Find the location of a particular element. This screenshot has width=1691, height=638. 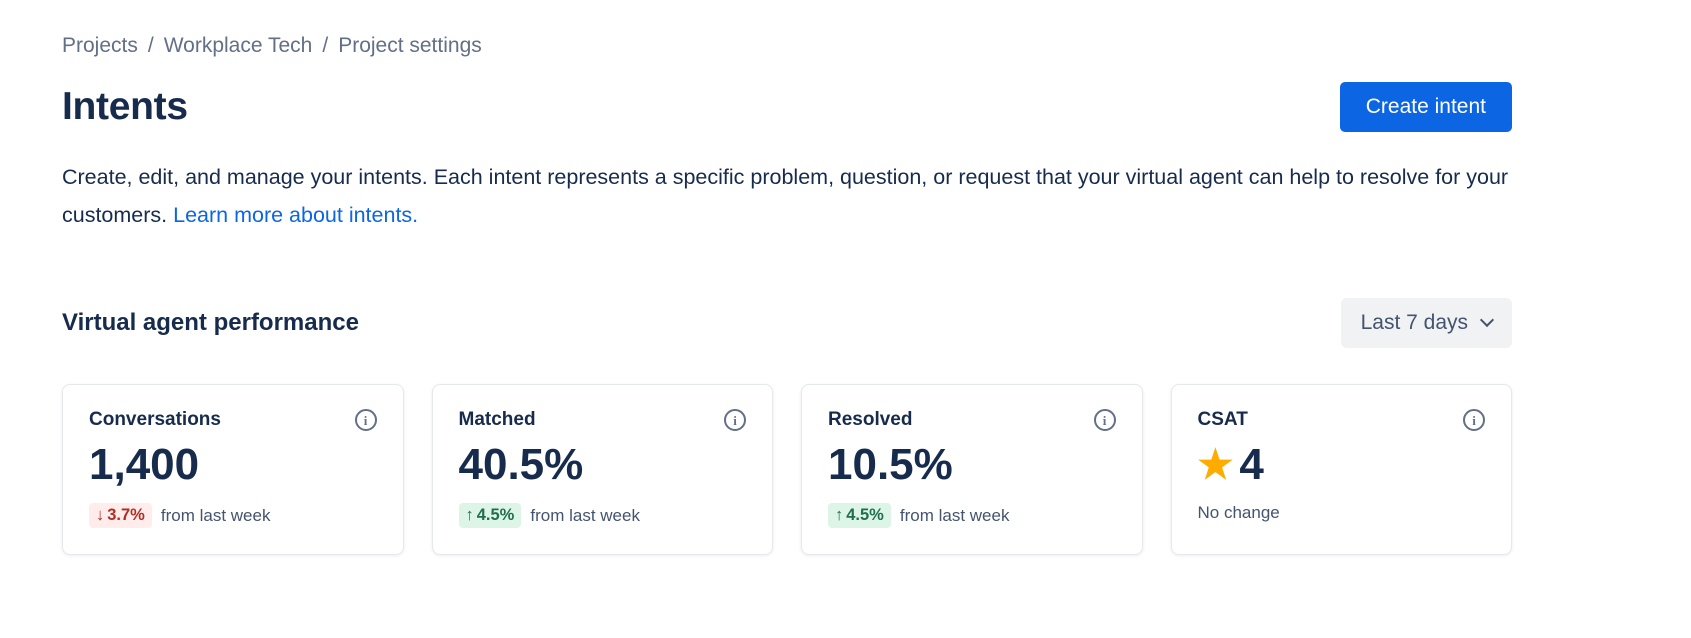

card-header: Resolved i is located at coordinates (972, 420).